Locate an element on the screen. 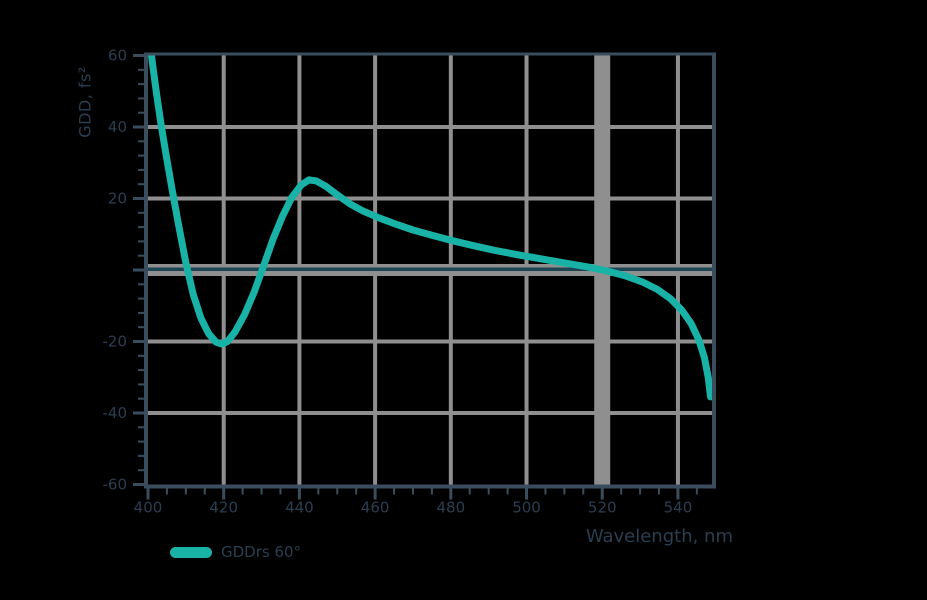 Image resolution: width=927 pixels, height=600 pixels. y-tick-label: -20 is located at coordinates (115, 342).